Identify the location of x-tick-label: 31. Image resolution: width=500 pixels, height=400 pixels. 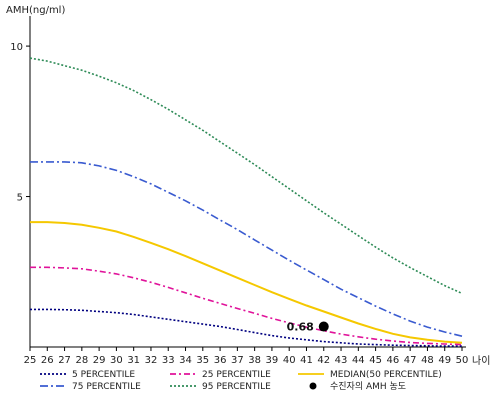
(133, 360).